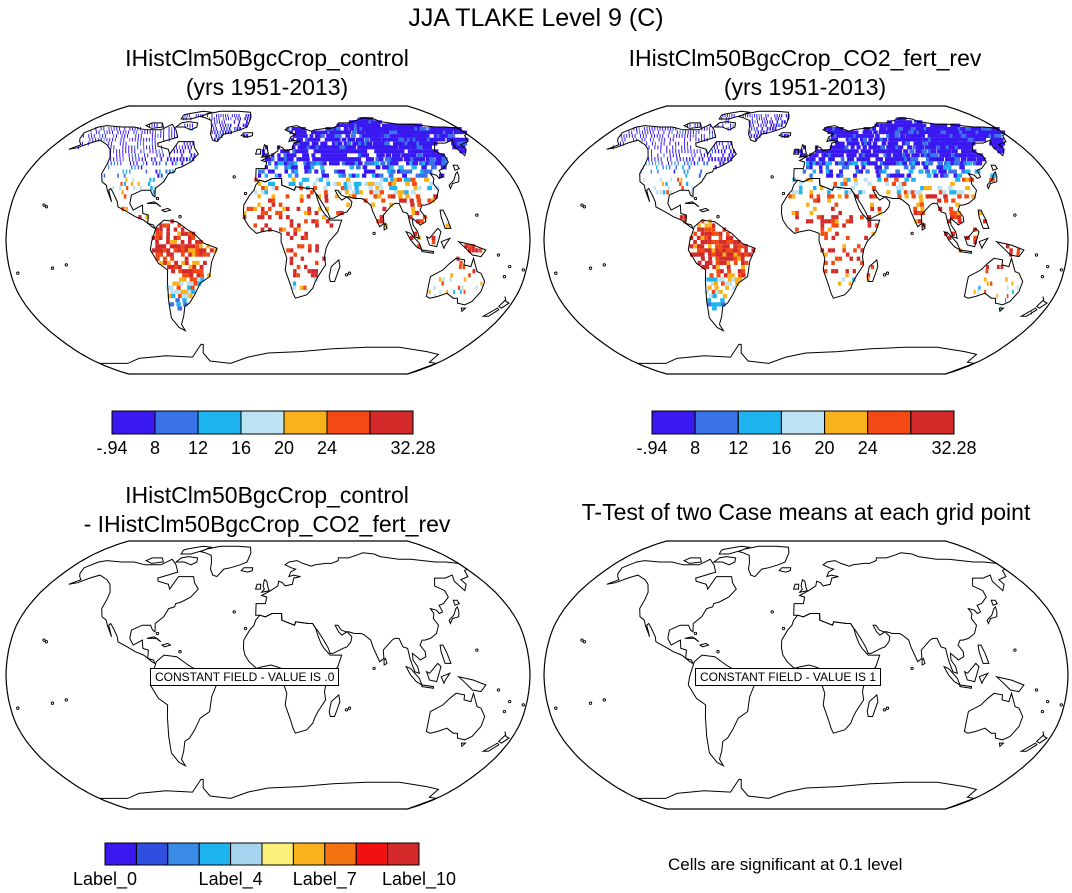  Describe the element at coordinates (268, 675) in the screenshot. I see `map-border` at that location.